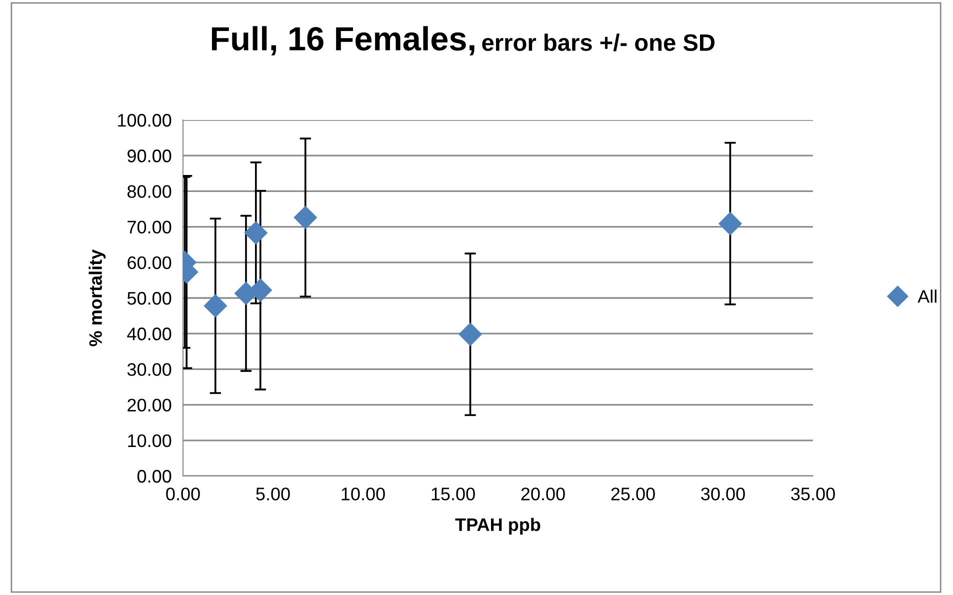 The height and width of the screenshot is (595, 953). I want to click on x-axis-title: TPAH ppb, so click(497, 526).